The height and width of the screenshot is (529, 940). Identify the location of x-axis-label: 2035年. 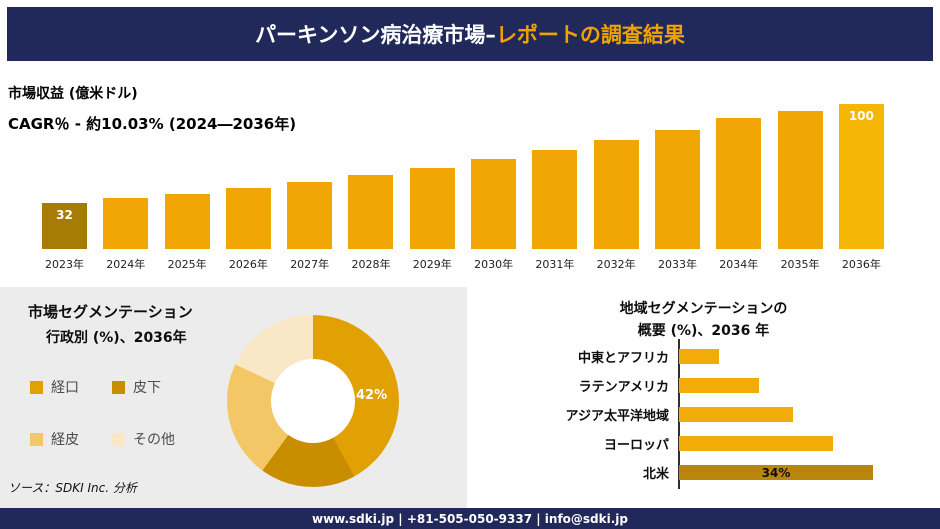
(800, 264).